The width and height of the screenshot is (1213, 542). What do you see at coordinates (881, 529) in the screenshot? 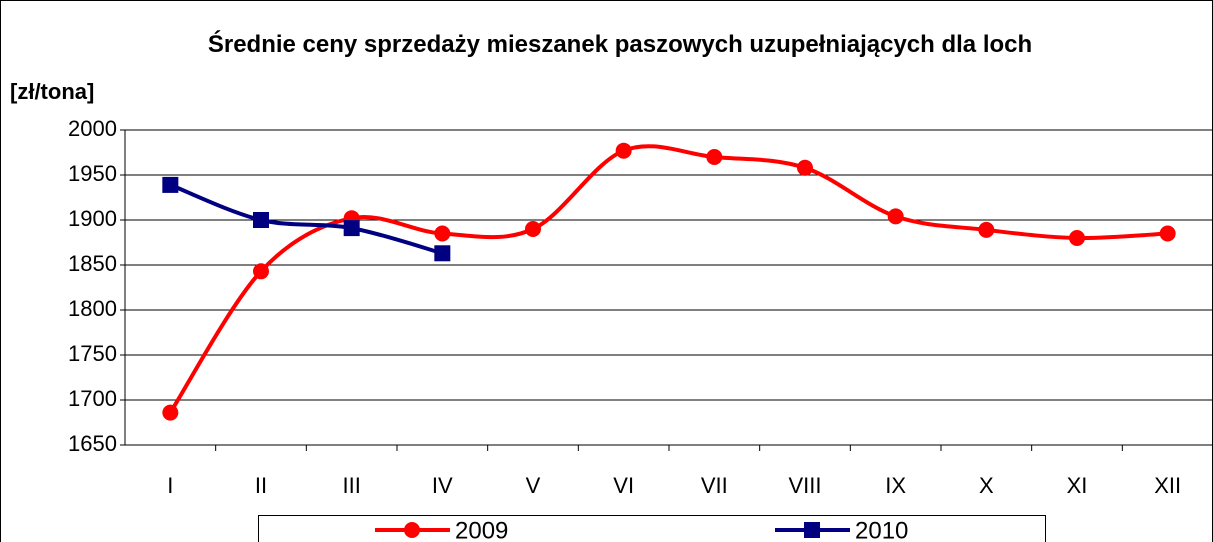
I see `legend-label: 2010` at bounding box center [881, 529].